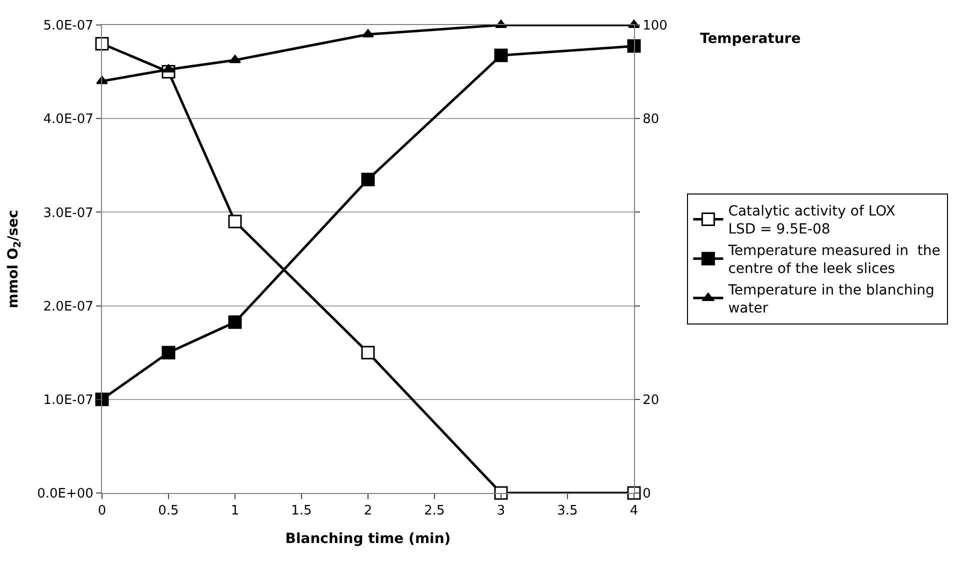 The height and width of the screenshot is (564, 960). I want to click on legend-label: Temperature in the blanching water, so click(830, 299).